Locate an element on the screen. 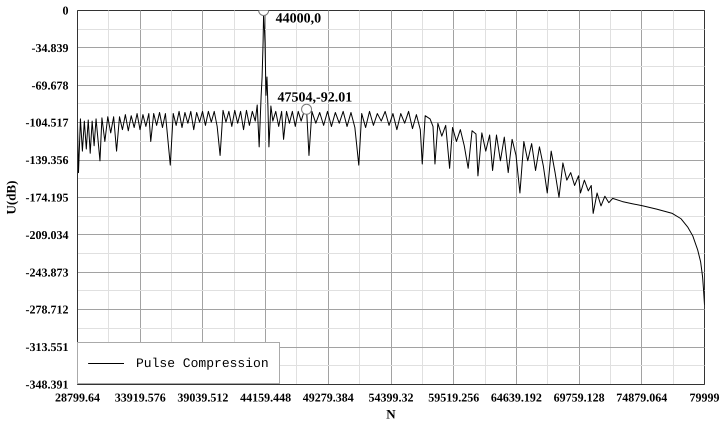 This screenshot has width=728, height=424. y-tick-label: -69.678 is located at coordinates (50, 85).